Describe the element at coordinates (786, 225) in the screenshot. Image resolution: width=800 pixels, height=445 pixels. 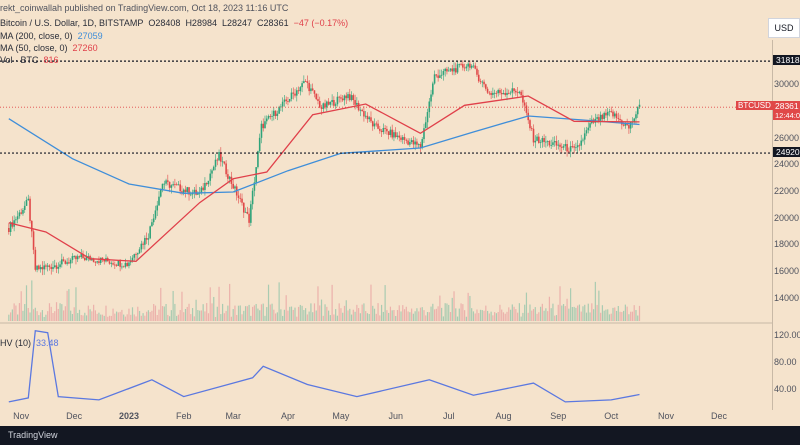
I see `price-axis` at that location.